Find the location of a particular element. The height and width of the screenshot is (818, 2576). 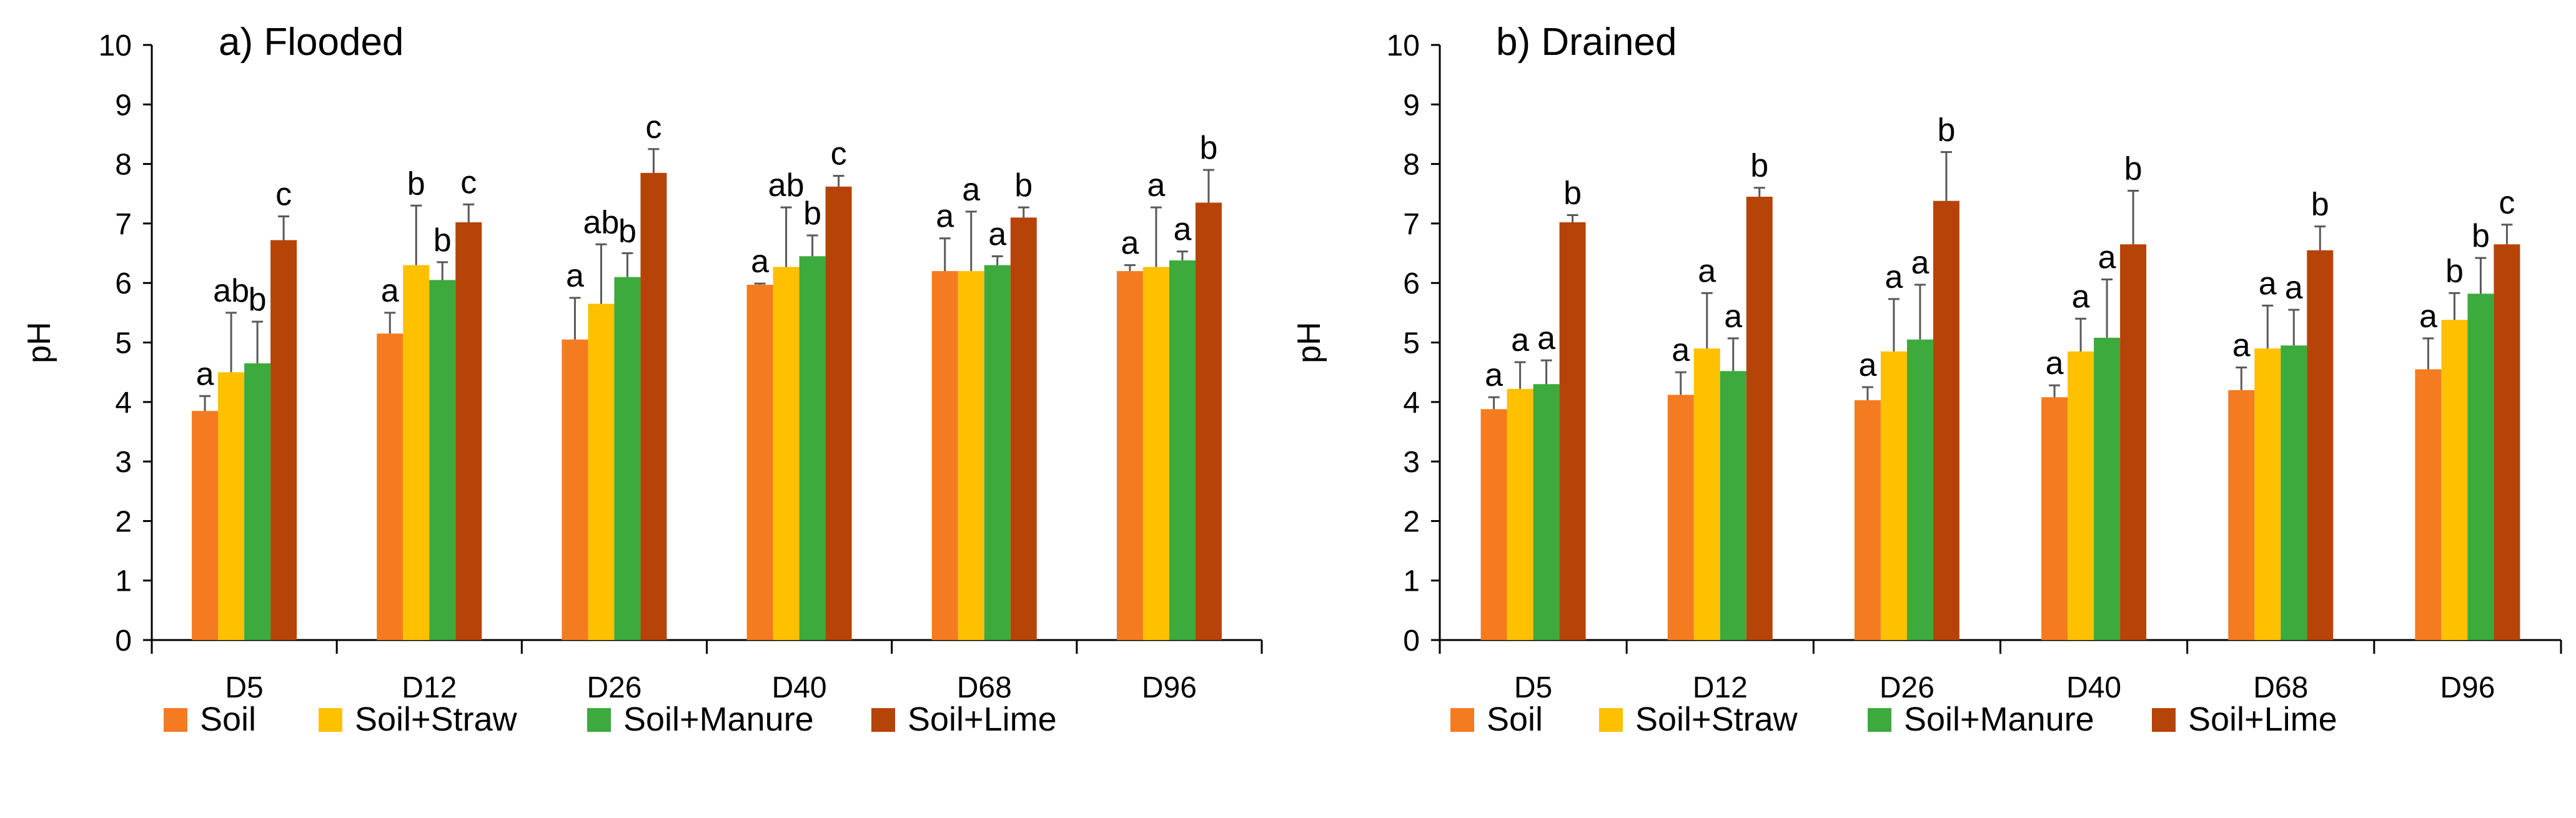

y-tick-label: 1 is located at coordinates (123, 581).